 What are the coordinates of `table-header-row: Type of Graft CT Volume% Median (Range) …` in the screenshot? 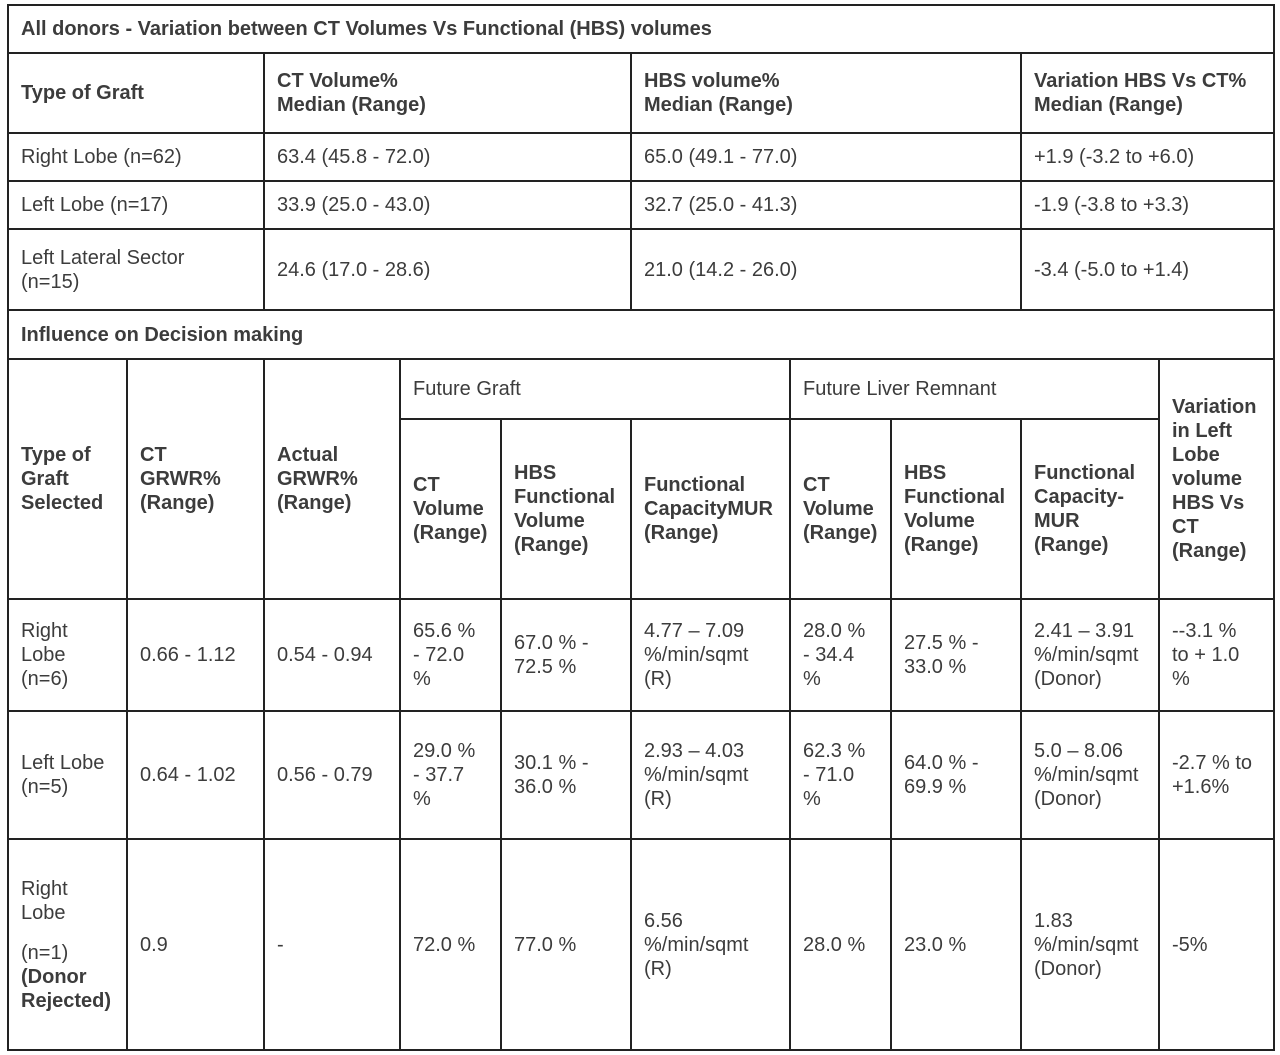 It's located at (641, 93).